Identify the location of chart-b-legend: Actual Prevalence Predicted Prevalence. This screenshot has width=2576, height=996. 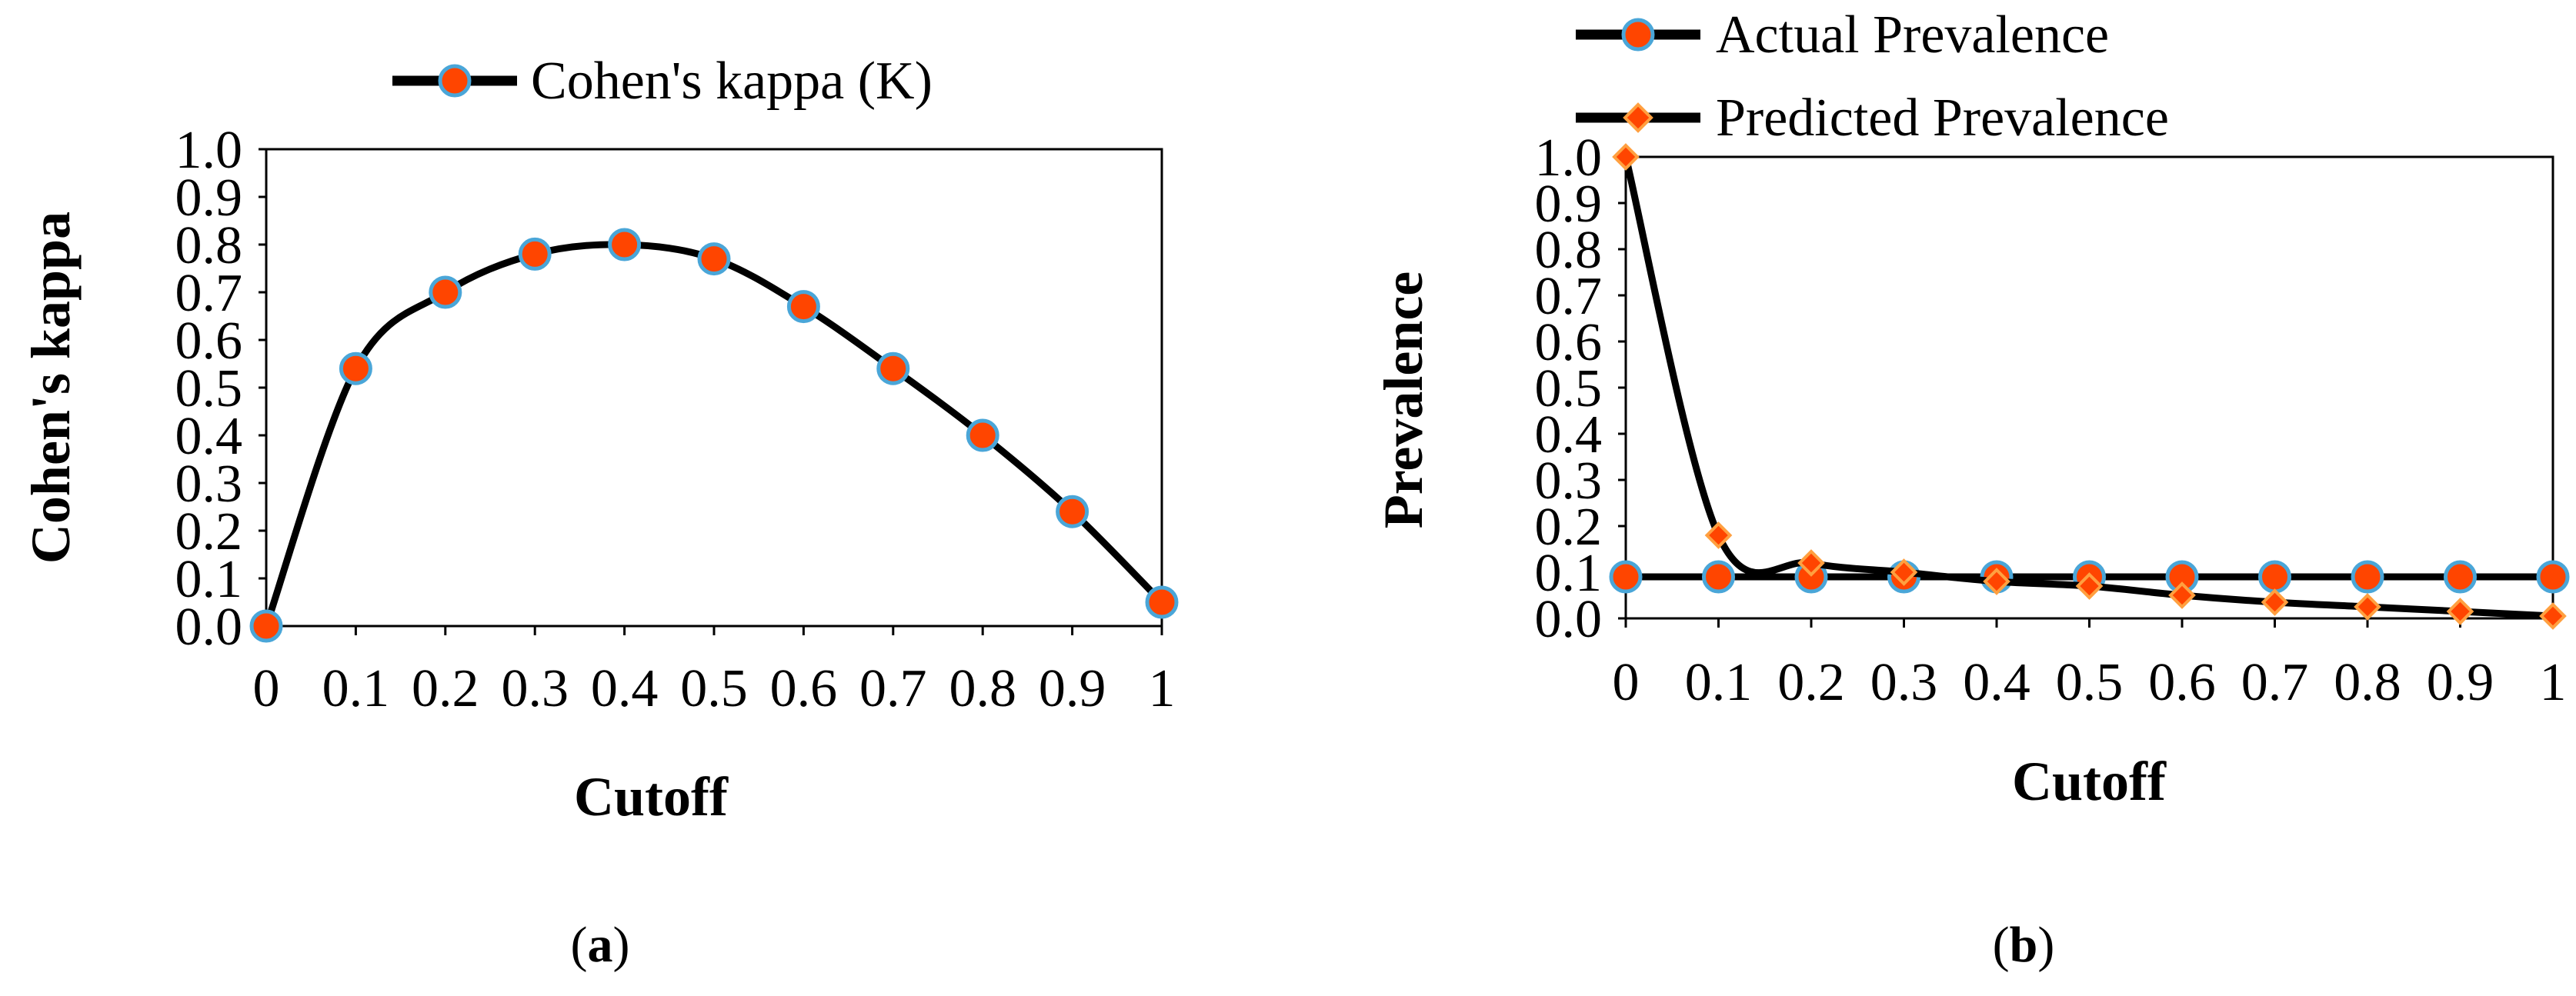
(1873, 76).